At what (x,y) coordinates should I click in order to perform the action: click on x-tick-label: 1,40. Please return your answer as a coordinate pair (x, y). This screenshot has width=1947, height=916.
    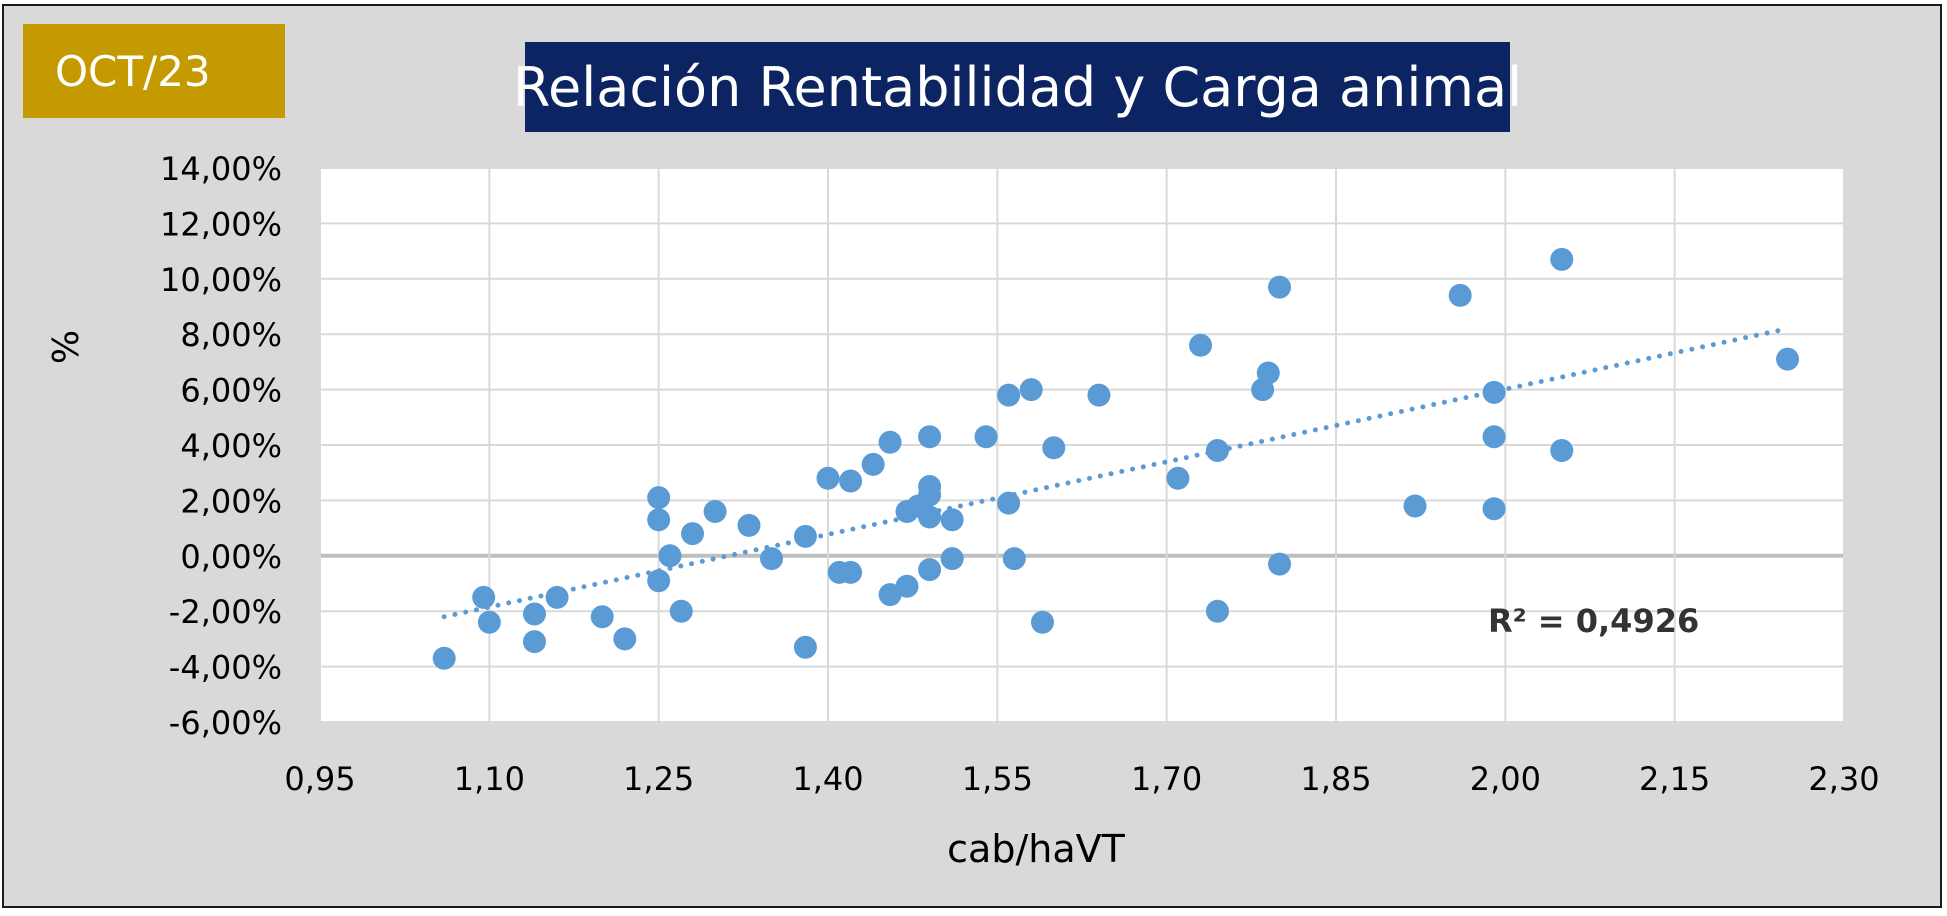
    Looking at the image, I should click on (827, 779).